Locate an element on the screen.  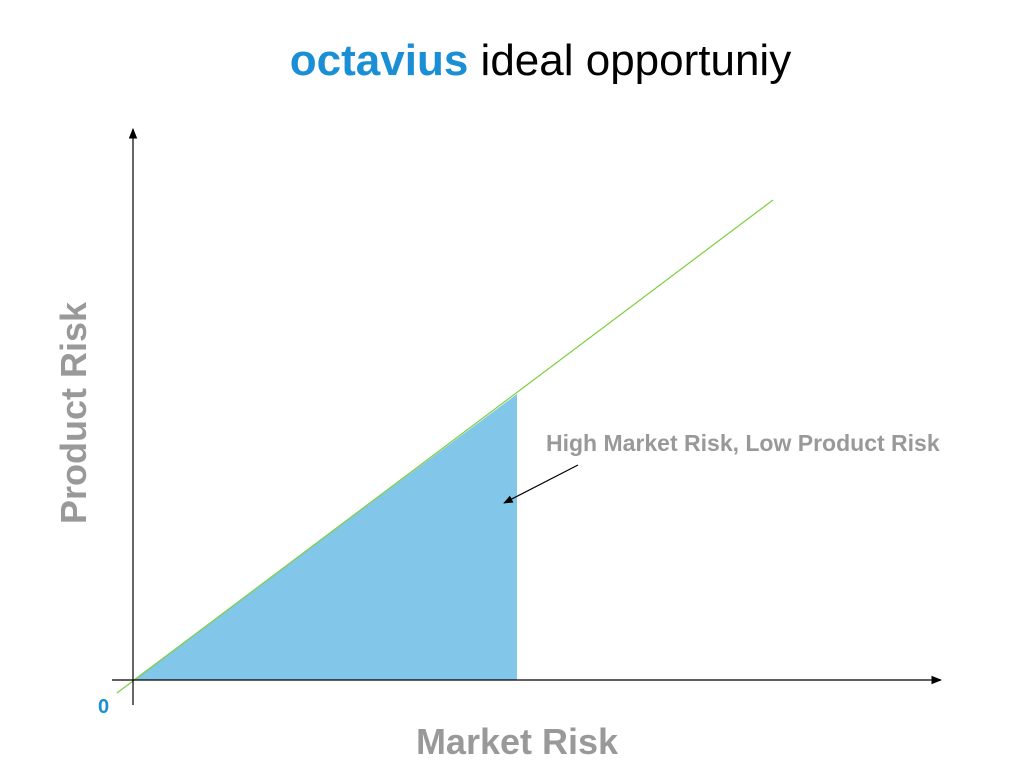
x-axis-label: Market Risk is located at coordinates (517, 741).